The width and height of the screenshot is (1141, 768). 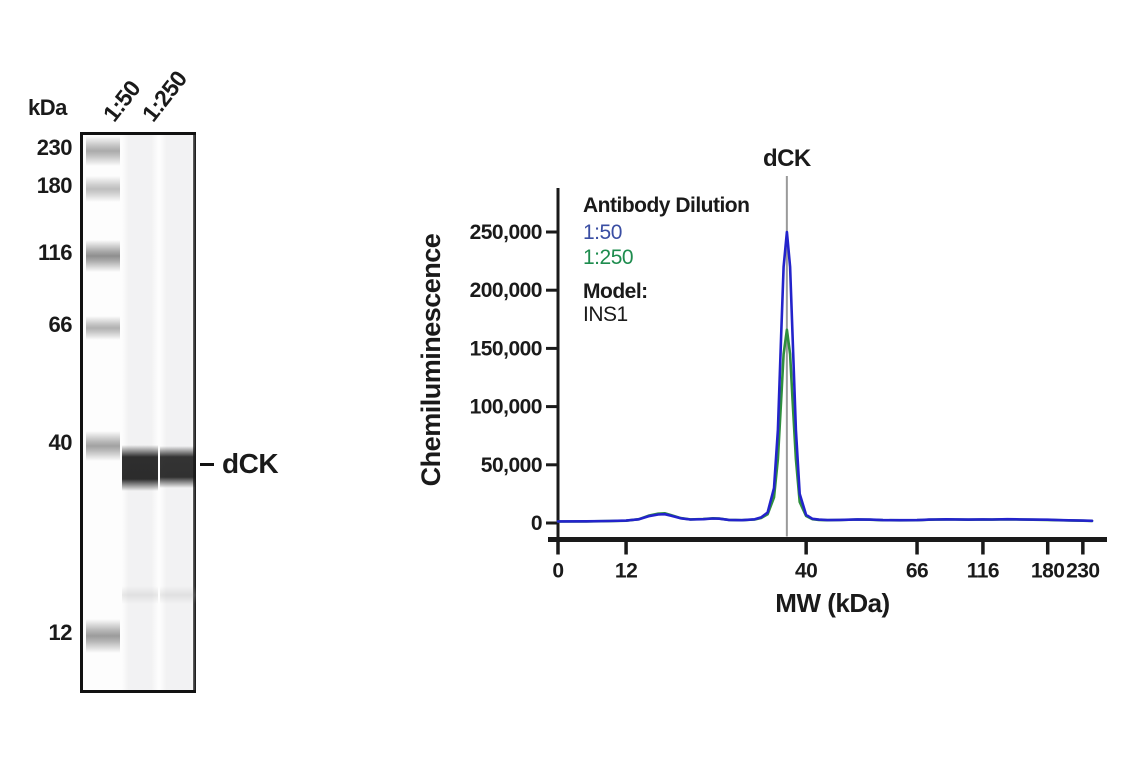 What do you see at coordinates (605, 314) in the screenshot?
I see `legend-model-value: INS1` at bounding box center [605, 314].